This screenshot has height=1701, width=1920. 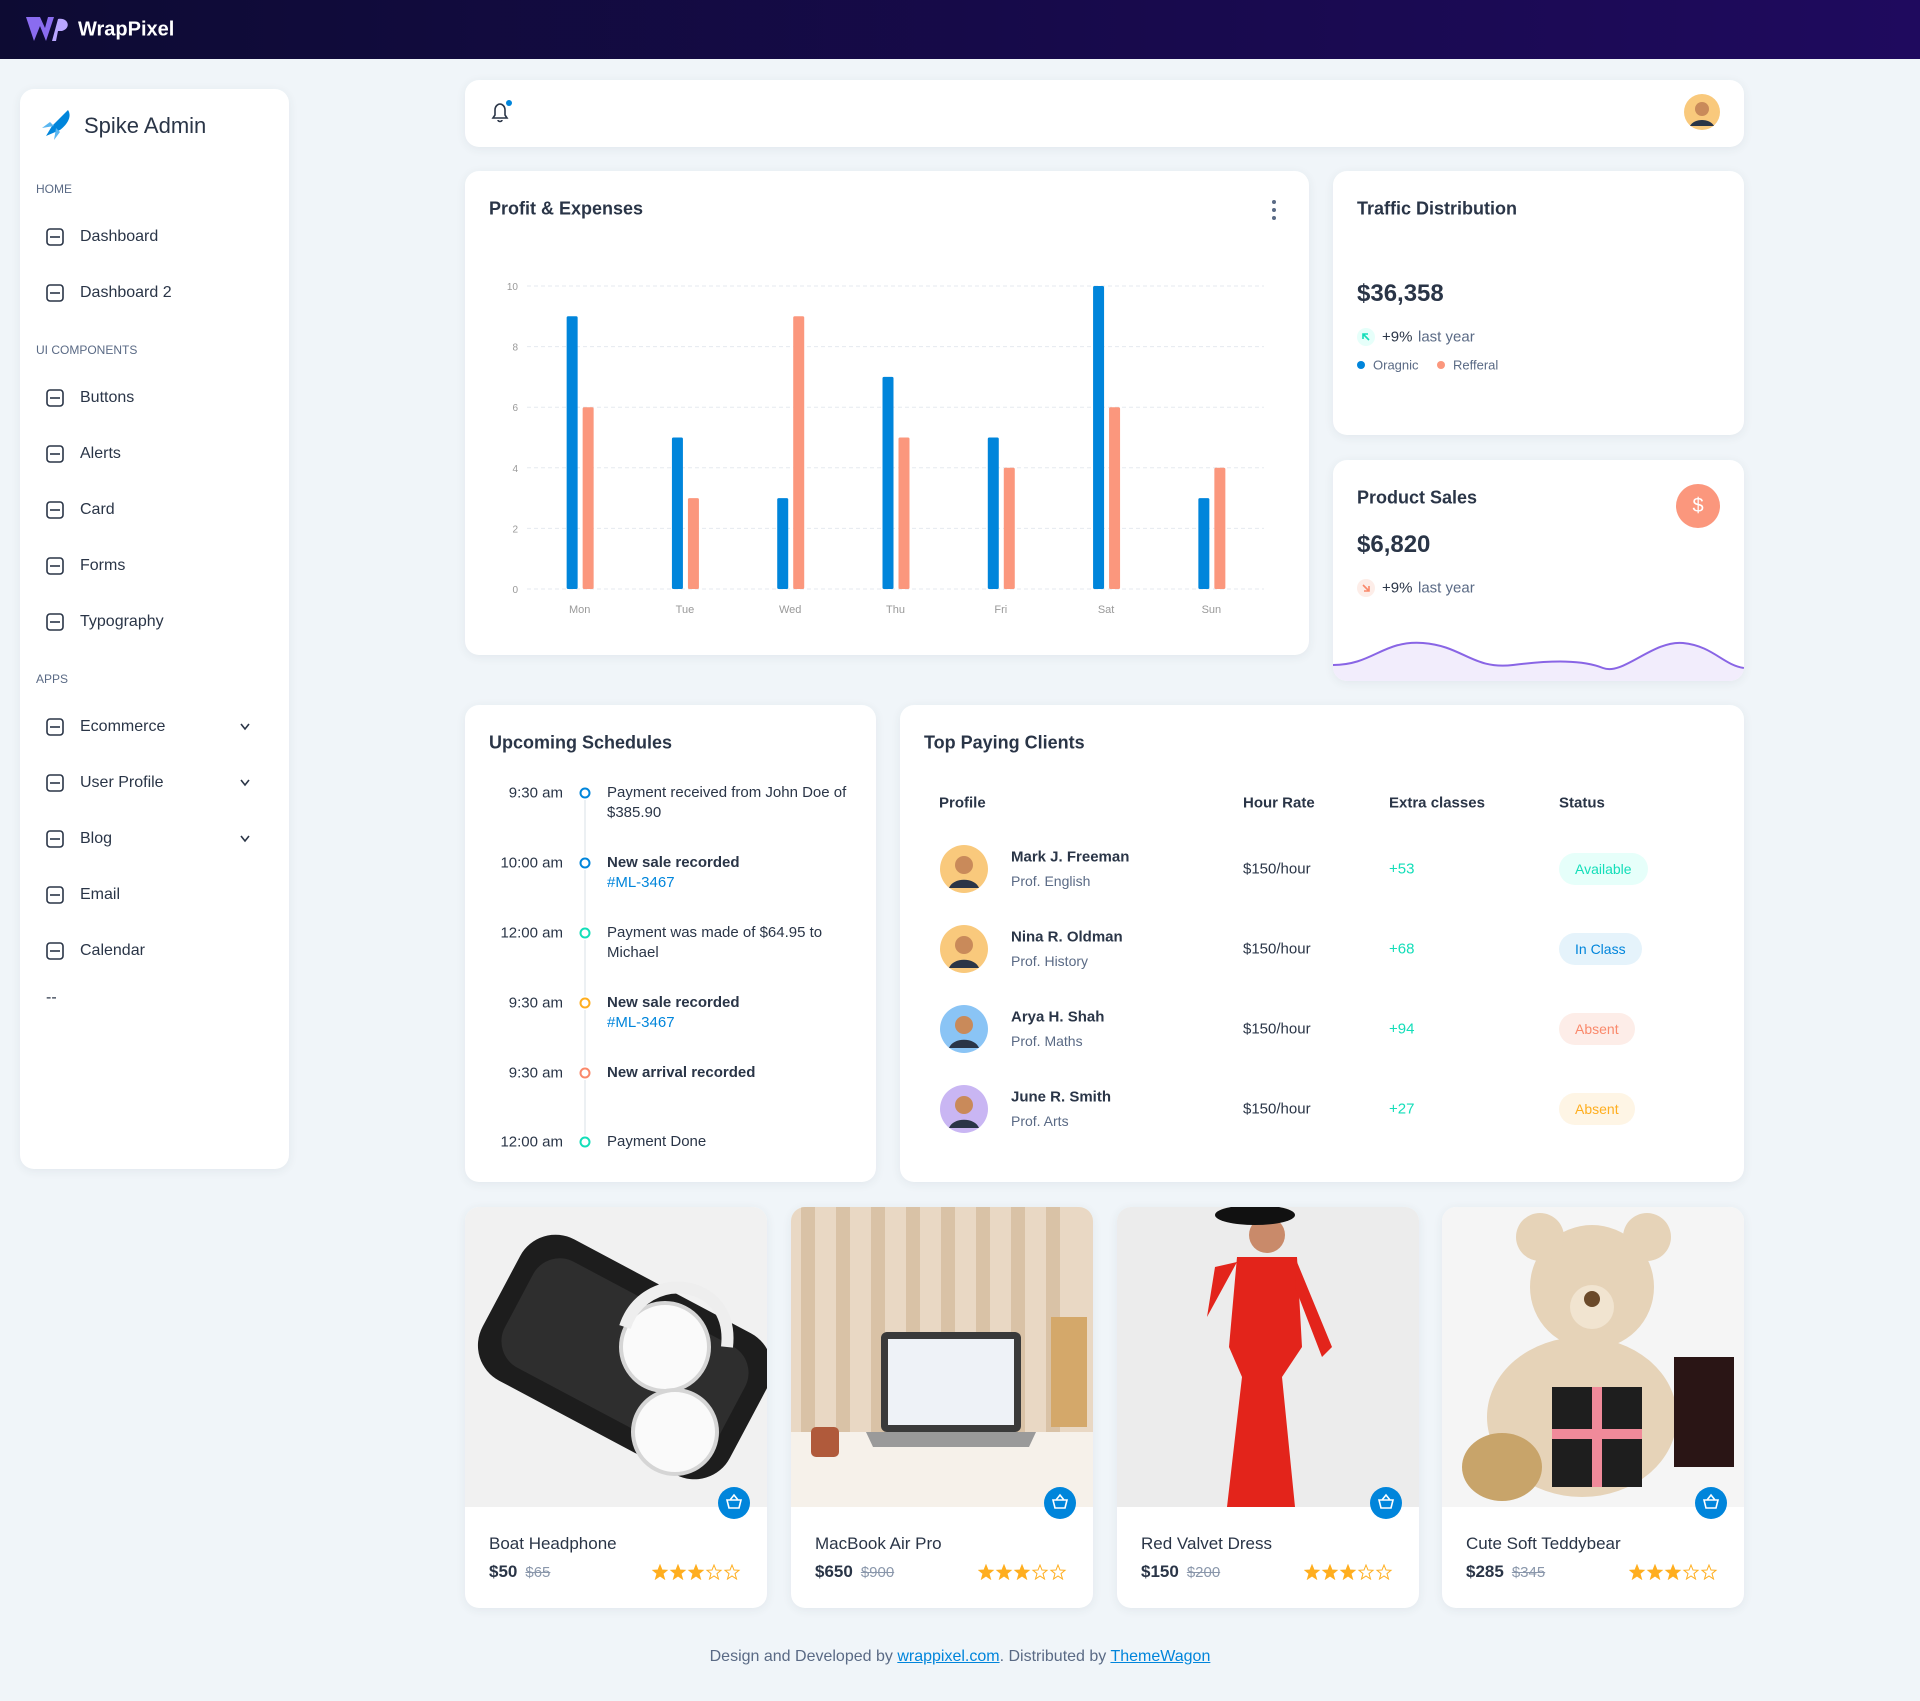 What do you see at coordinates (119, 236) in the screenshot?
I see `nav-item: Dashboard` at bounding box center [119, 236].